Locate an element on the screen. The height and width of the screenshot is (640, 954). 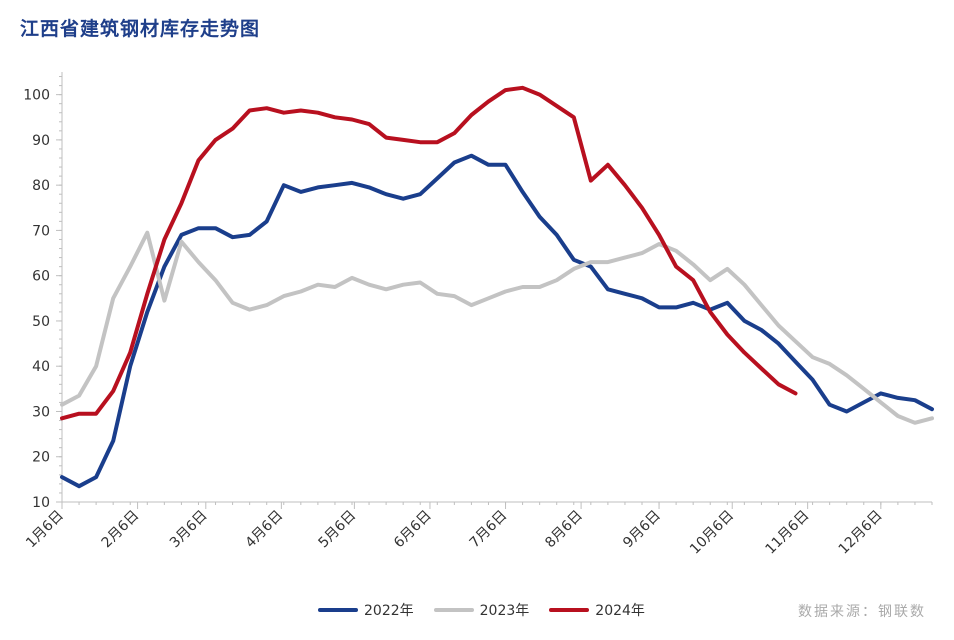
legend-label-2024: 2024年 is located at coordinates (620, 611).